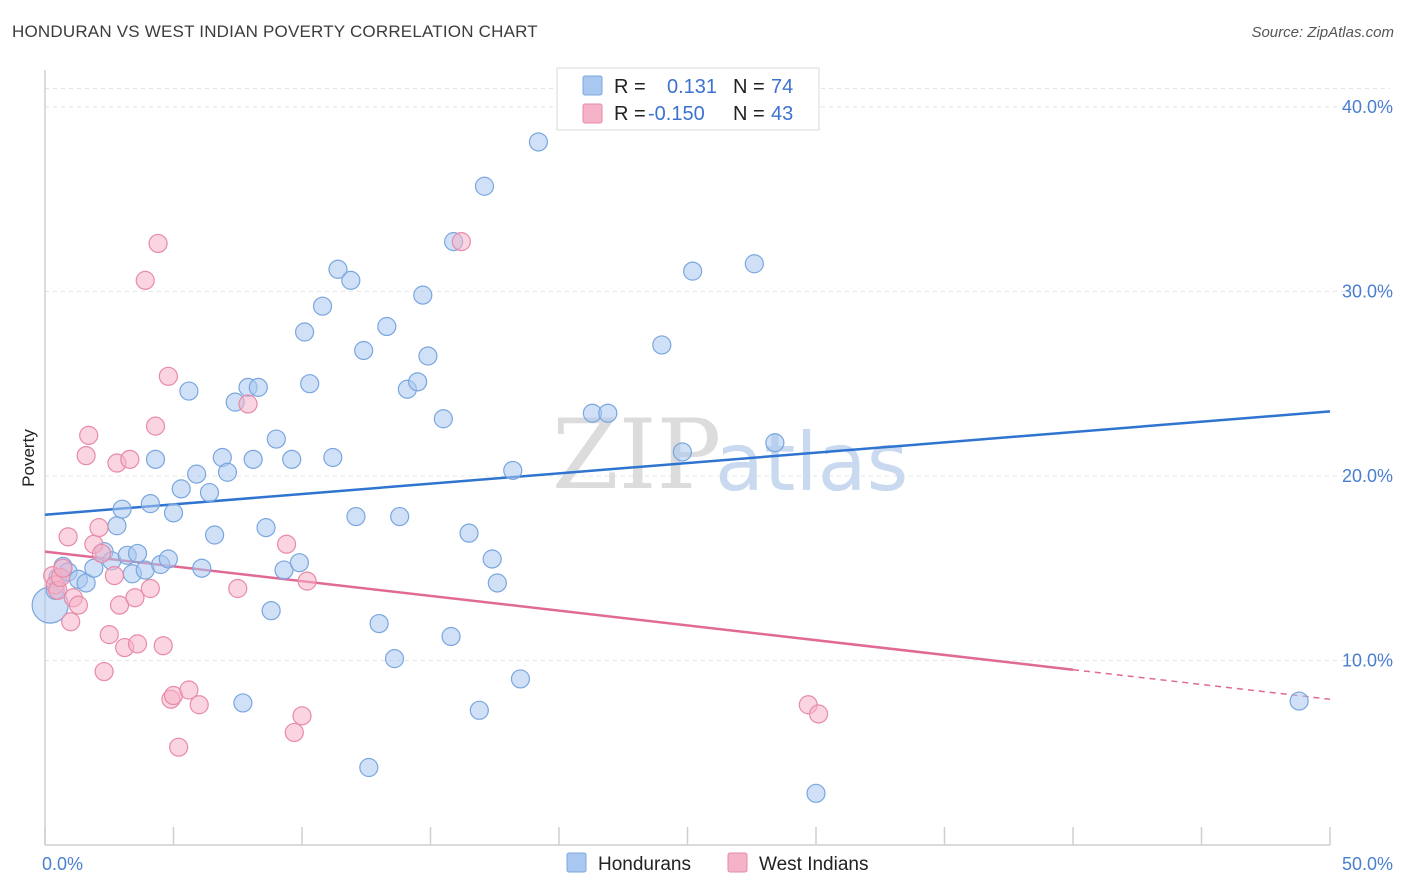 This screenshot has height=892, width=1406. What do you see at coordinates (1367, 384) in the screenshot?
I see `y-tick-labels: 10.0% 20.0% 30.0% 40.0%` at bounding box center [1367, 384].